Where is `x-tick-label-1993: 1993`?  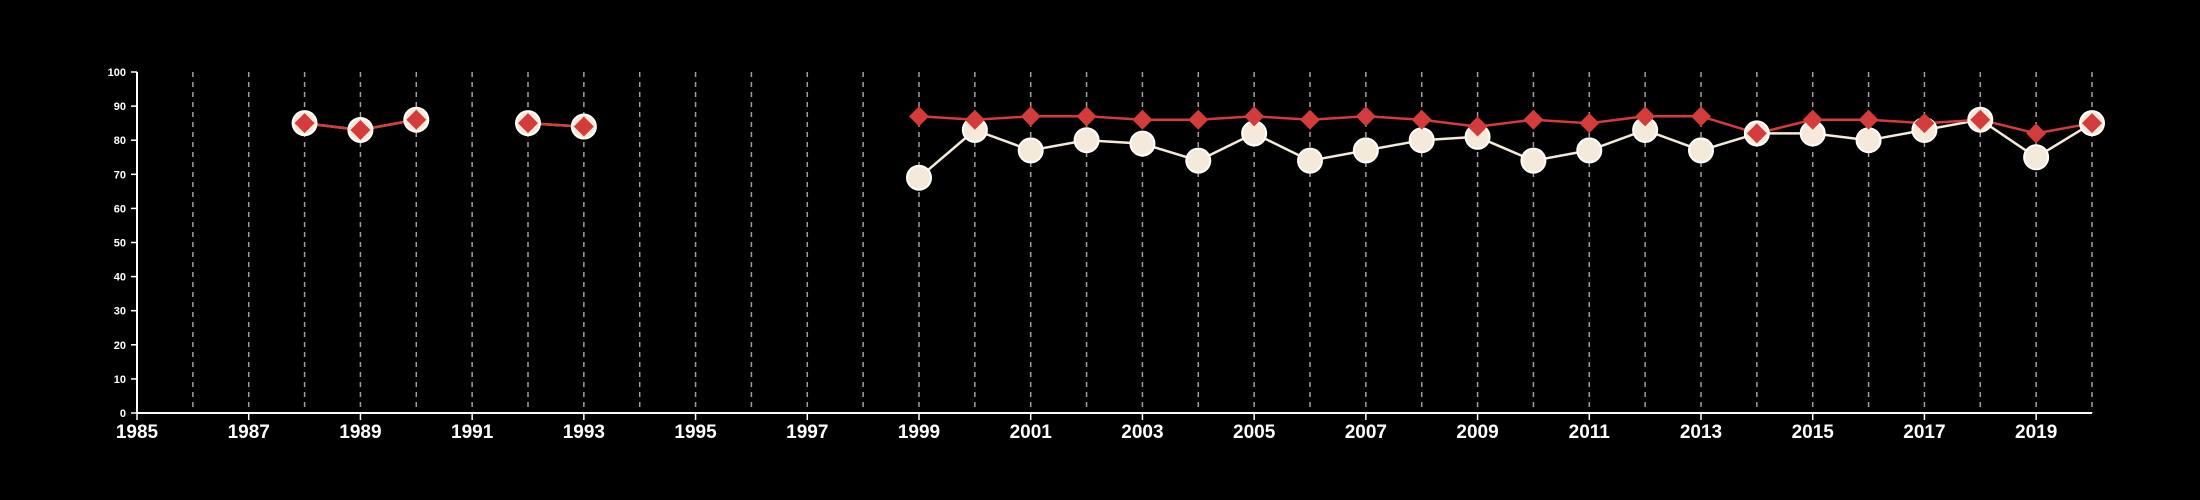 x-tick-label-1993: 1993 is located at coordinates (584, 432).